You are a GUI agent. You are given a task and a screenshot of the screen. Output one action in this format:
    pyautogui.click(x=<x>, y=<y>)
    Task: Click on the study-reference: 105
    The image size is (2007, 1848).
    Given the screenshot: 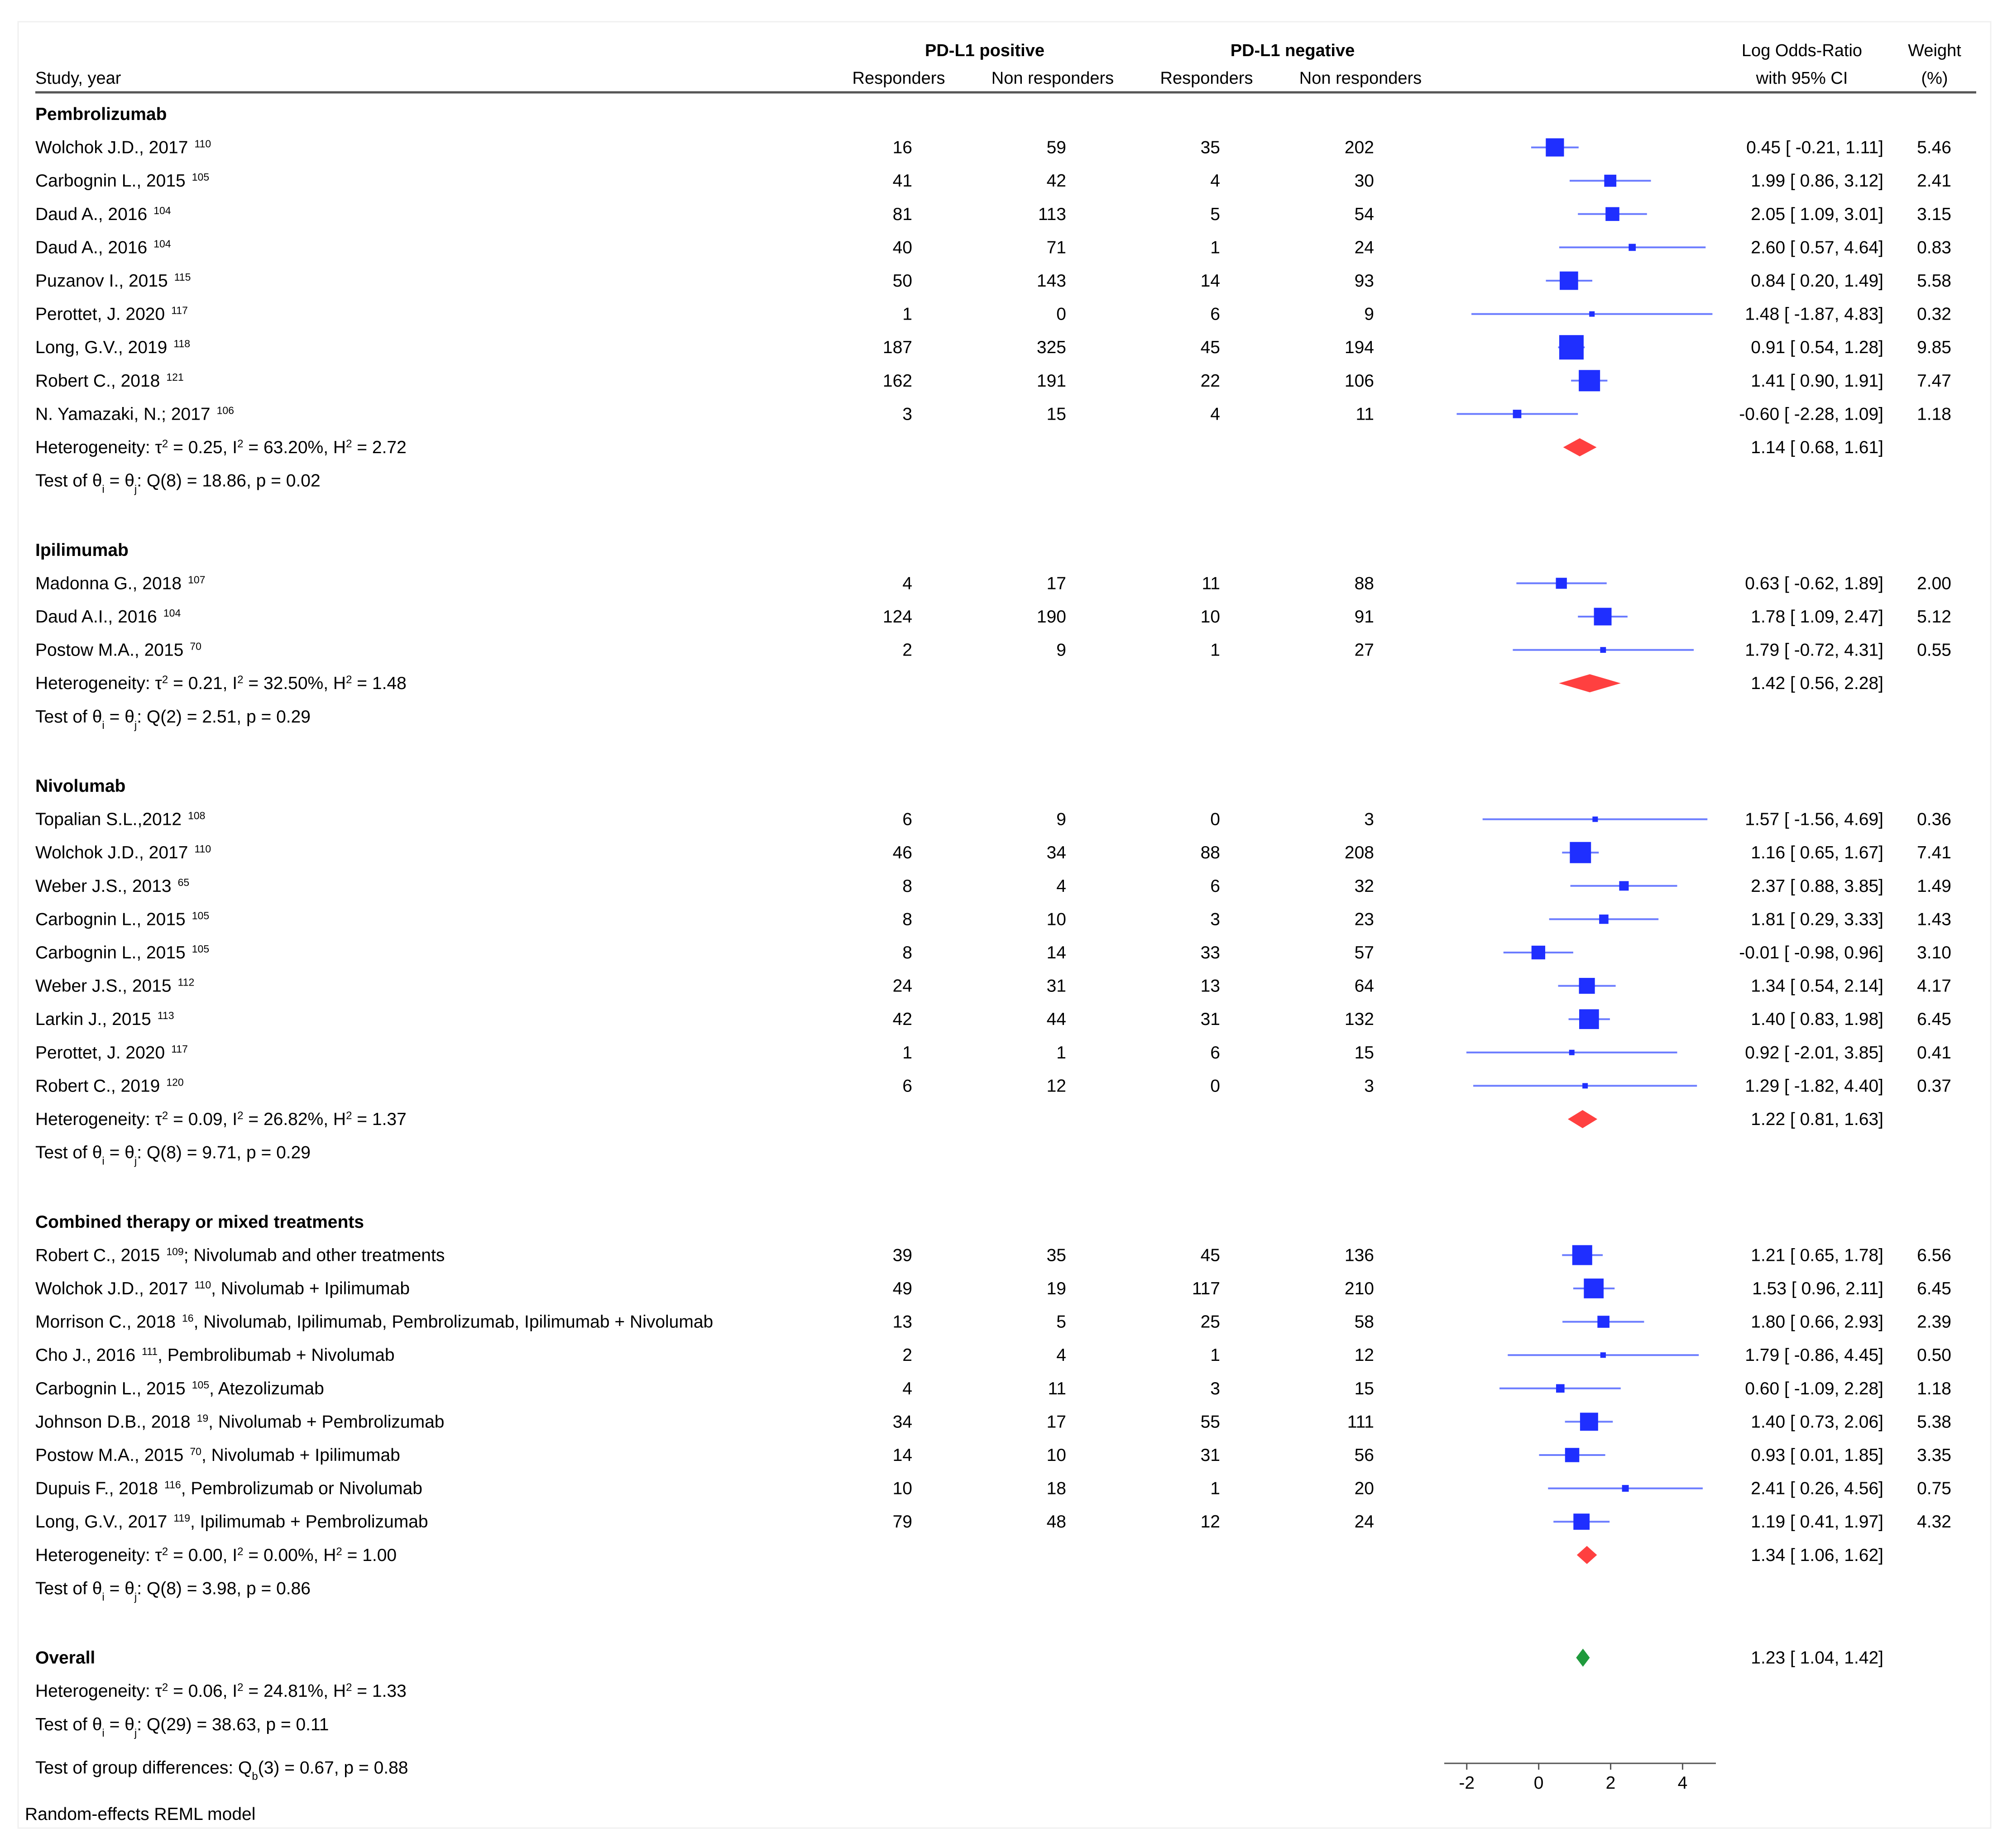 What is the action you would take?
    pyautogui.click(x=200, y=177)
    